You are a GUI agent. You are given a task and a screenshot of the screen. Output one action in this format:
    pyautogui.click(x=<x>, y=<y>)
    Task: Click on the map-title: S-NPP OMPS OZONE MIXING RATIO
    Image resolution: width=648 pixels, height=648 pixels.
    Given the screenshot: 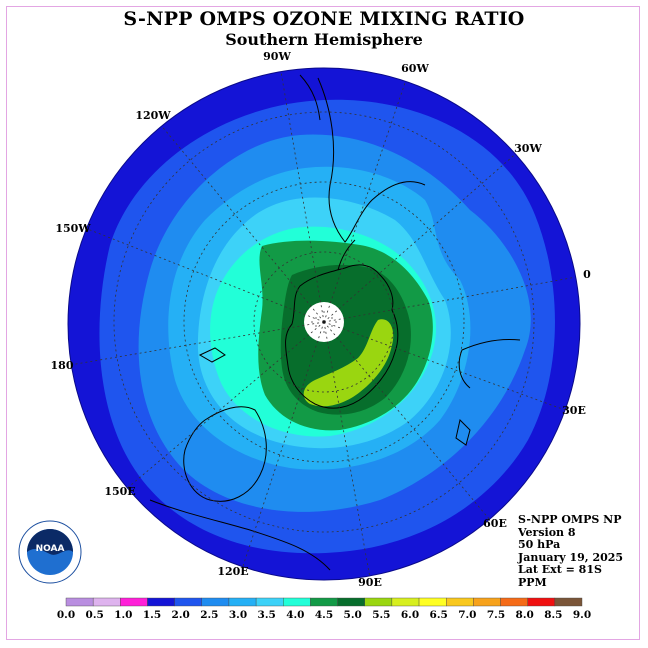 What is the action you would take?
    pyautogui.click(x=324, y=19)
    